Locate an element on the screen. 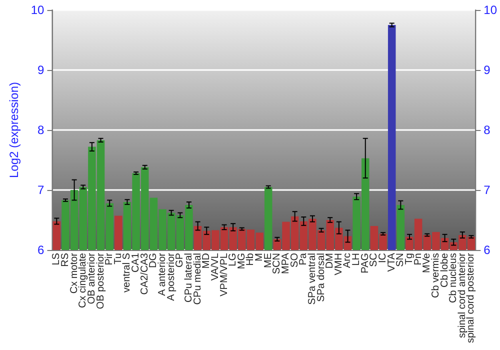 This screenshot has height=350, width=500. x-tick-label: LH is located at coordinates (356, 259).